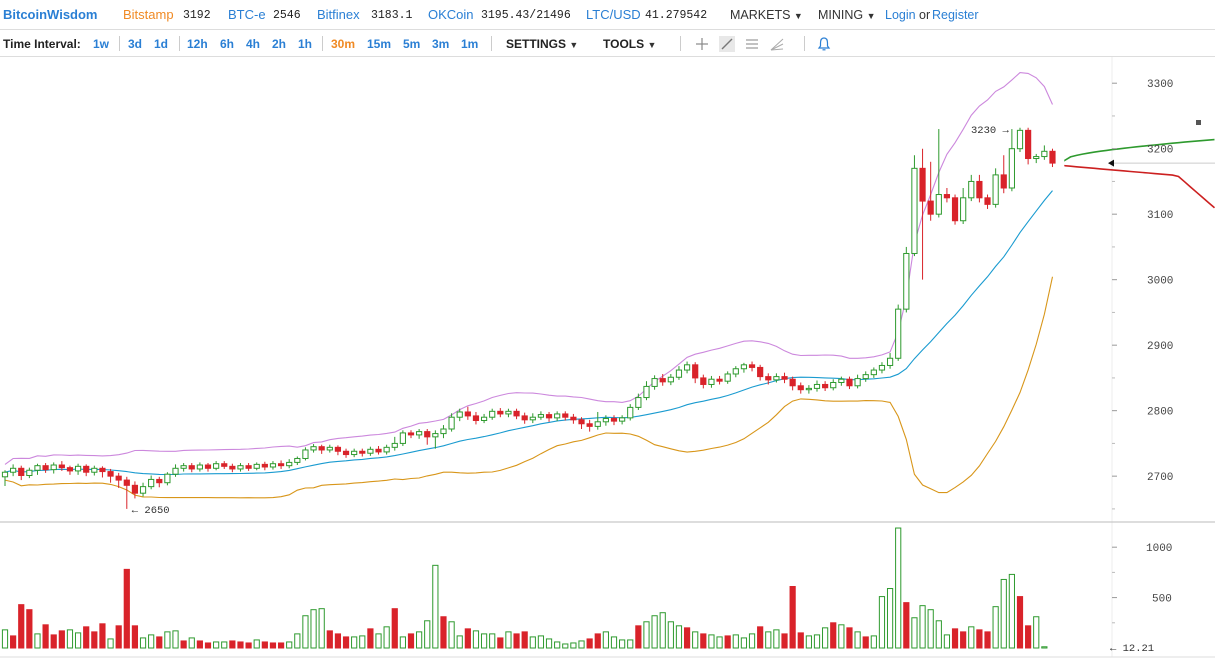 Image resolution: width=1215 pixels, height=659 pixels. What do you see at coordinates (101, 44) in the screenshot?
I see `interval-1w: 1w` at bounding box center [101, 44].